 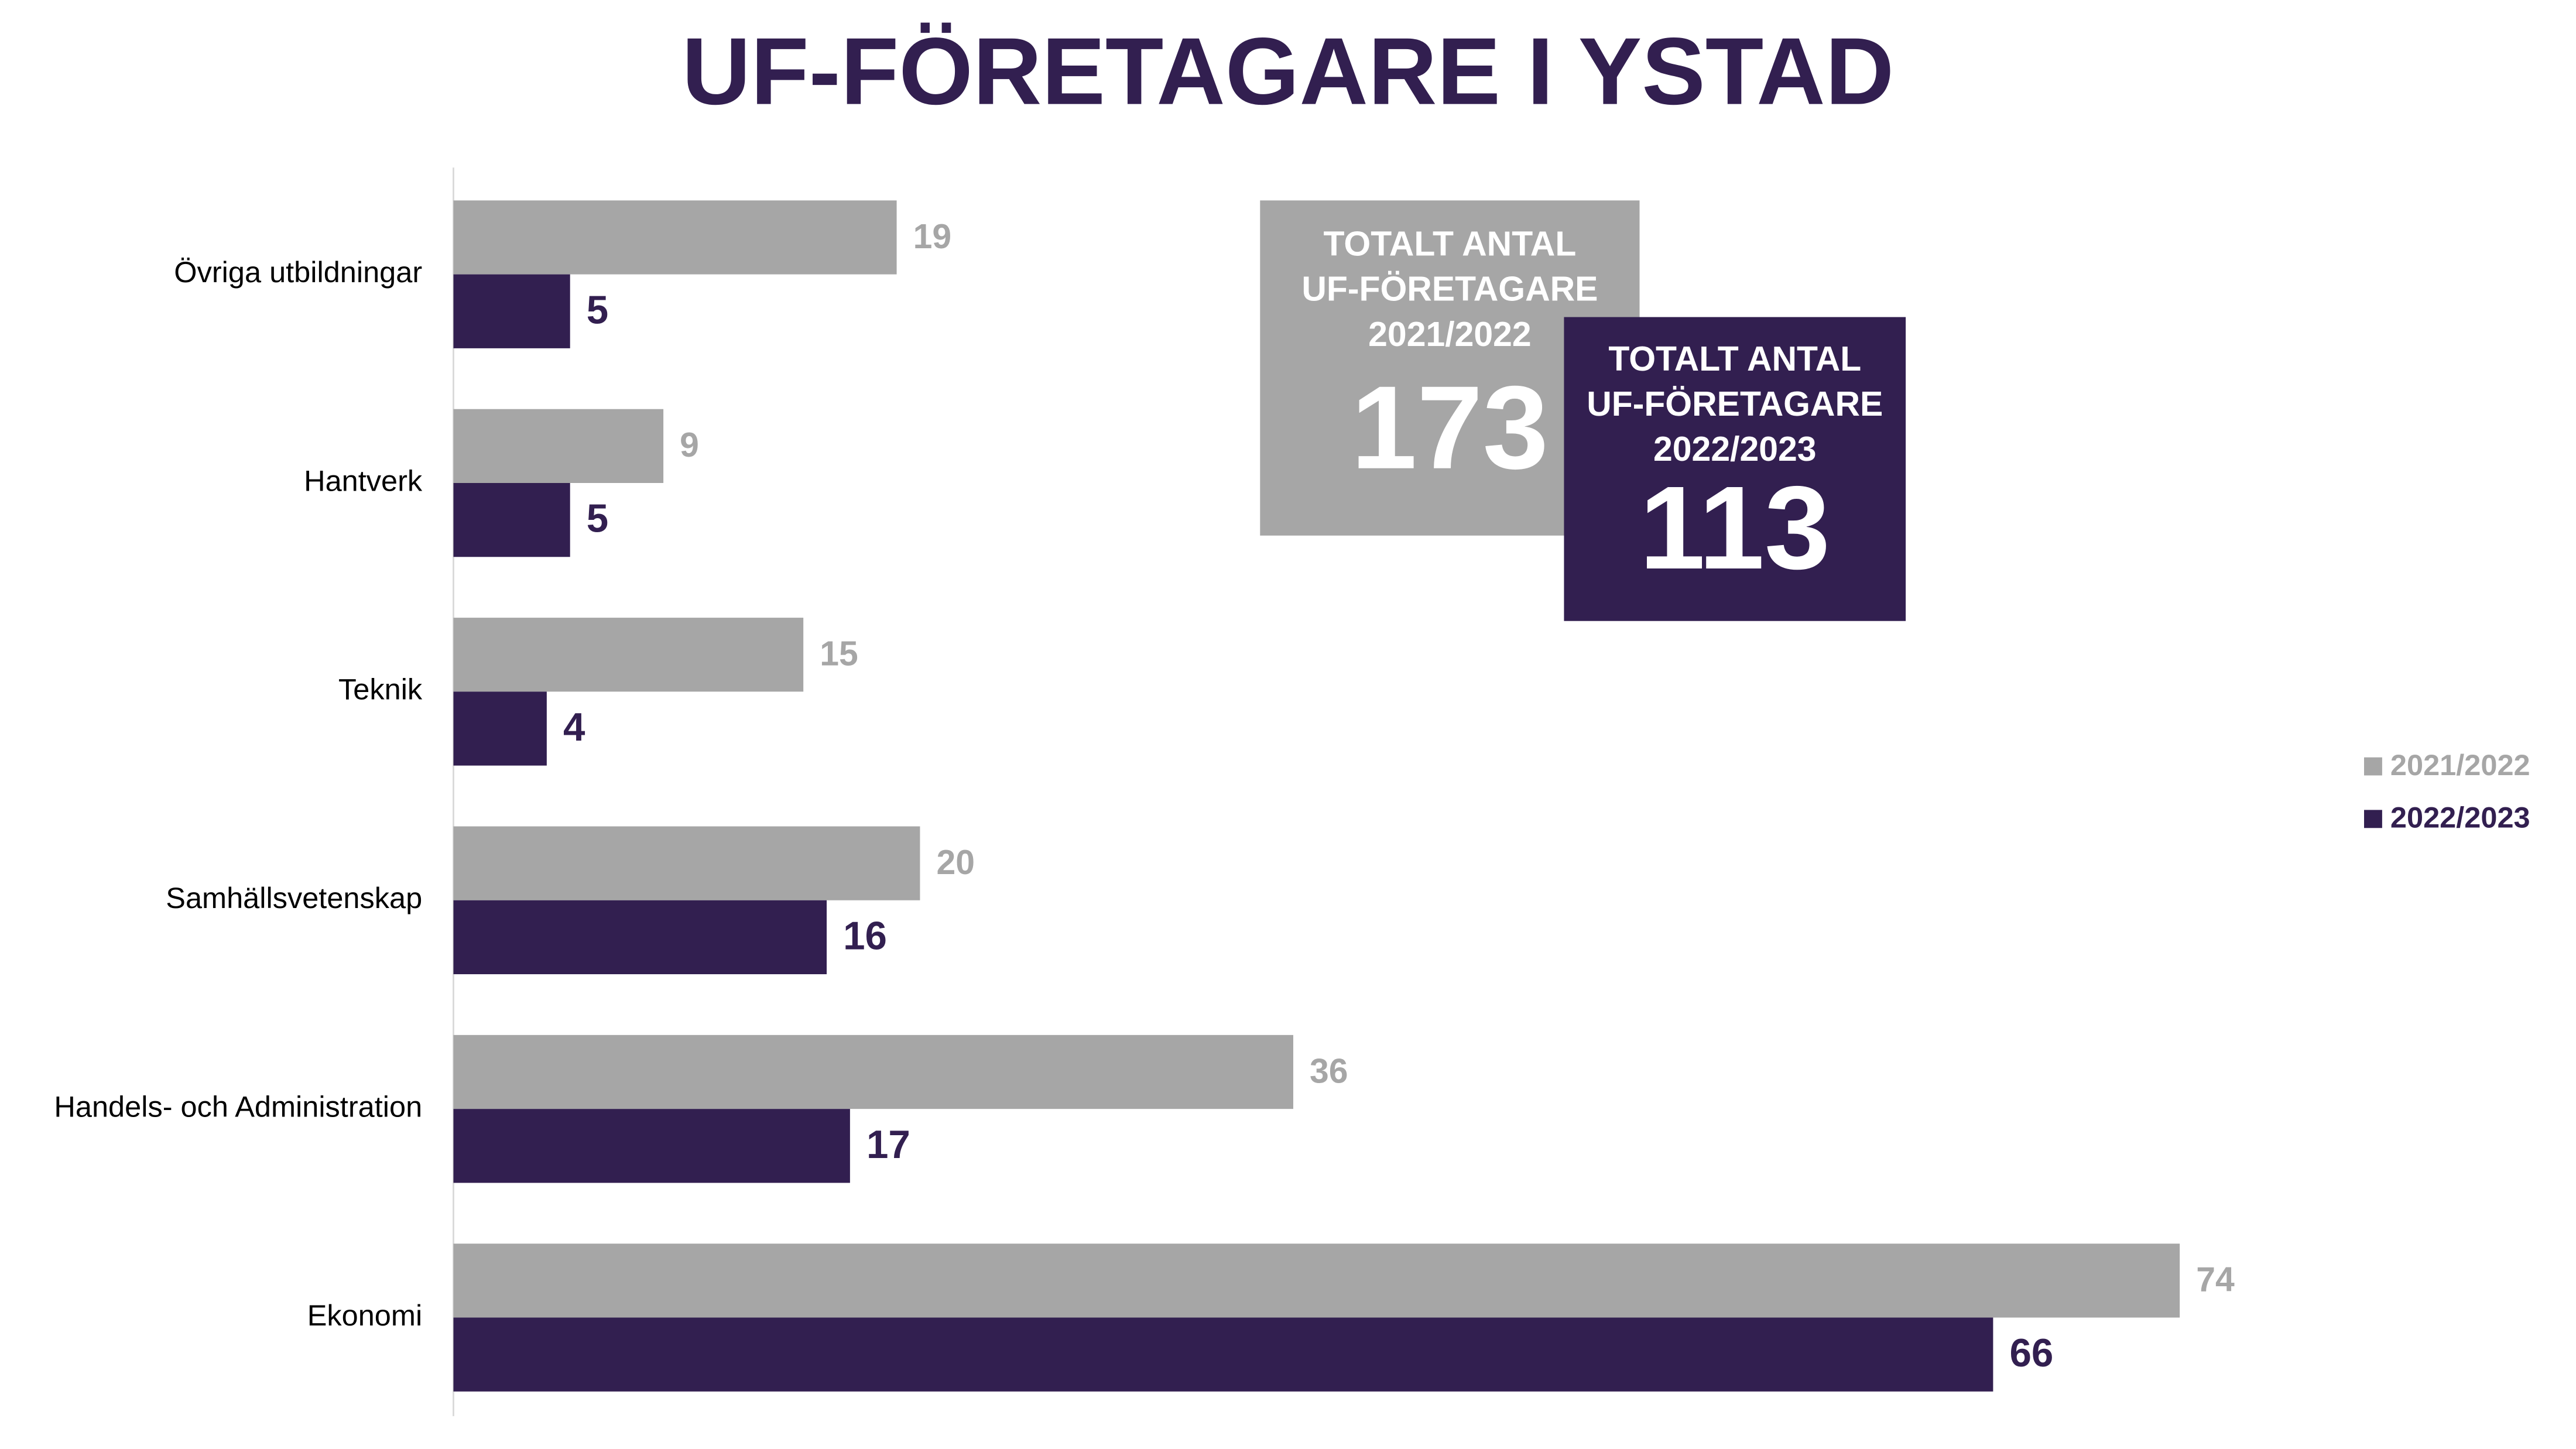 I want to click on value-label: 36, so click(x=1329, y=1071).